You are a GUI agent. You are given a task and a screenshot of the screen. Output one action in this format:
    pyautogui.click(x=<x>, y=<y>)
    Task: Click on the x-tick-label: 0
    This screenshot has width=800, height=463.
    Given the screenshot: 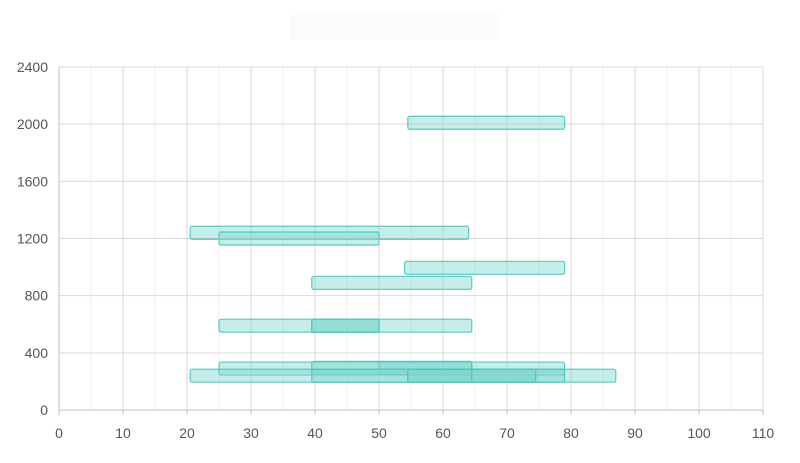 What is the action you would take?
    pyautogui.click(x=59, y=433)
    